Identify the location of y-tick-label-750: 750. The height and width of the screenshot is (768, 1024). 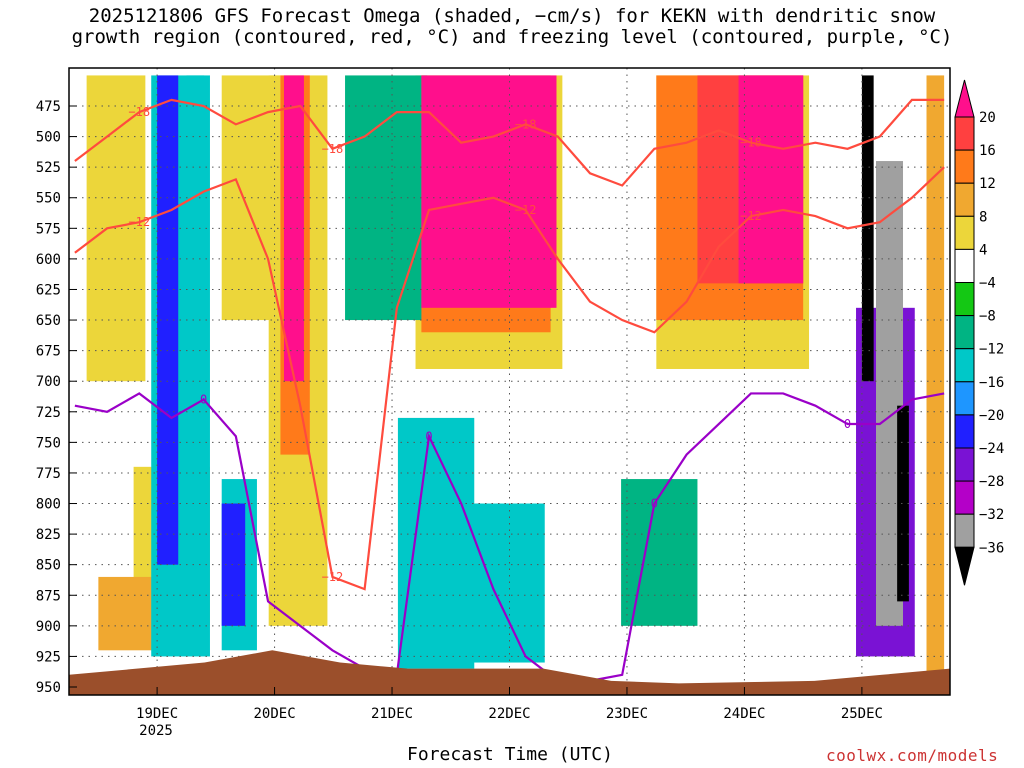
(48, 443).